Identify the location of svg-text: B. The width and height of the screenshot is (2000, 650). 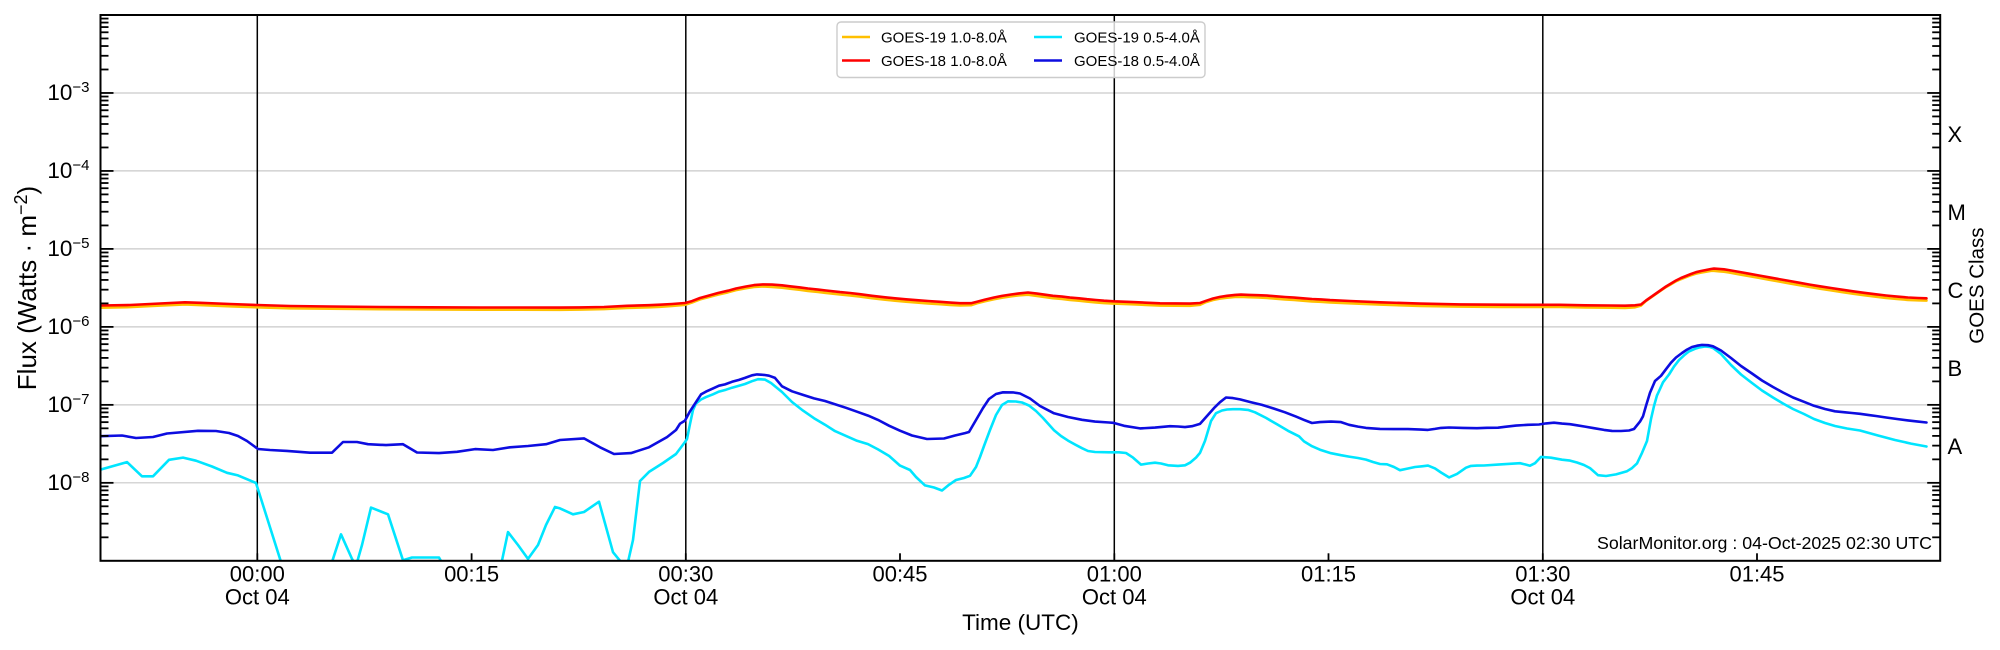
(1955, 368).